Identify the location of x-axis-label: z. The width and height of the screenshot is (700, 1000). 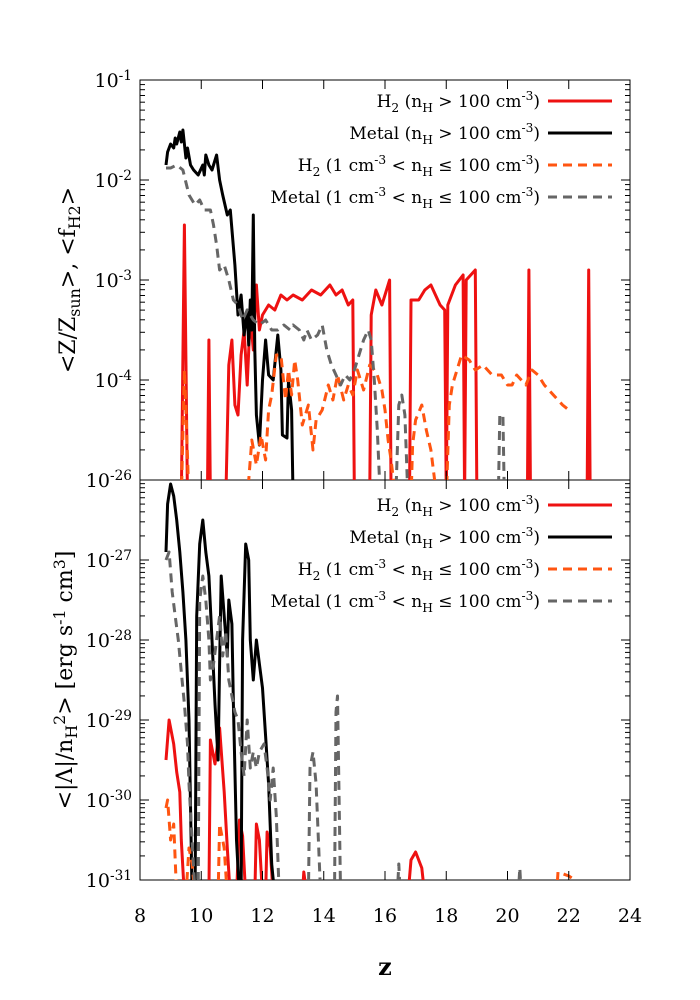
(385, 966).